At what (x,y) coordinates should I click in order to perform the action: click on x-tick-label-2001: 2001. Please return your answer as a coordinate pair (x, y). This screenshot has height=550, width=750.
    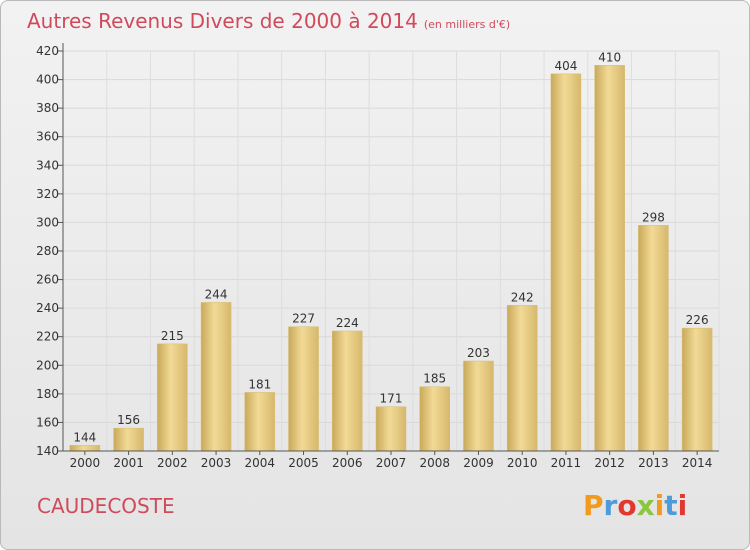
    Looking at the image, I should click on (128, 463).